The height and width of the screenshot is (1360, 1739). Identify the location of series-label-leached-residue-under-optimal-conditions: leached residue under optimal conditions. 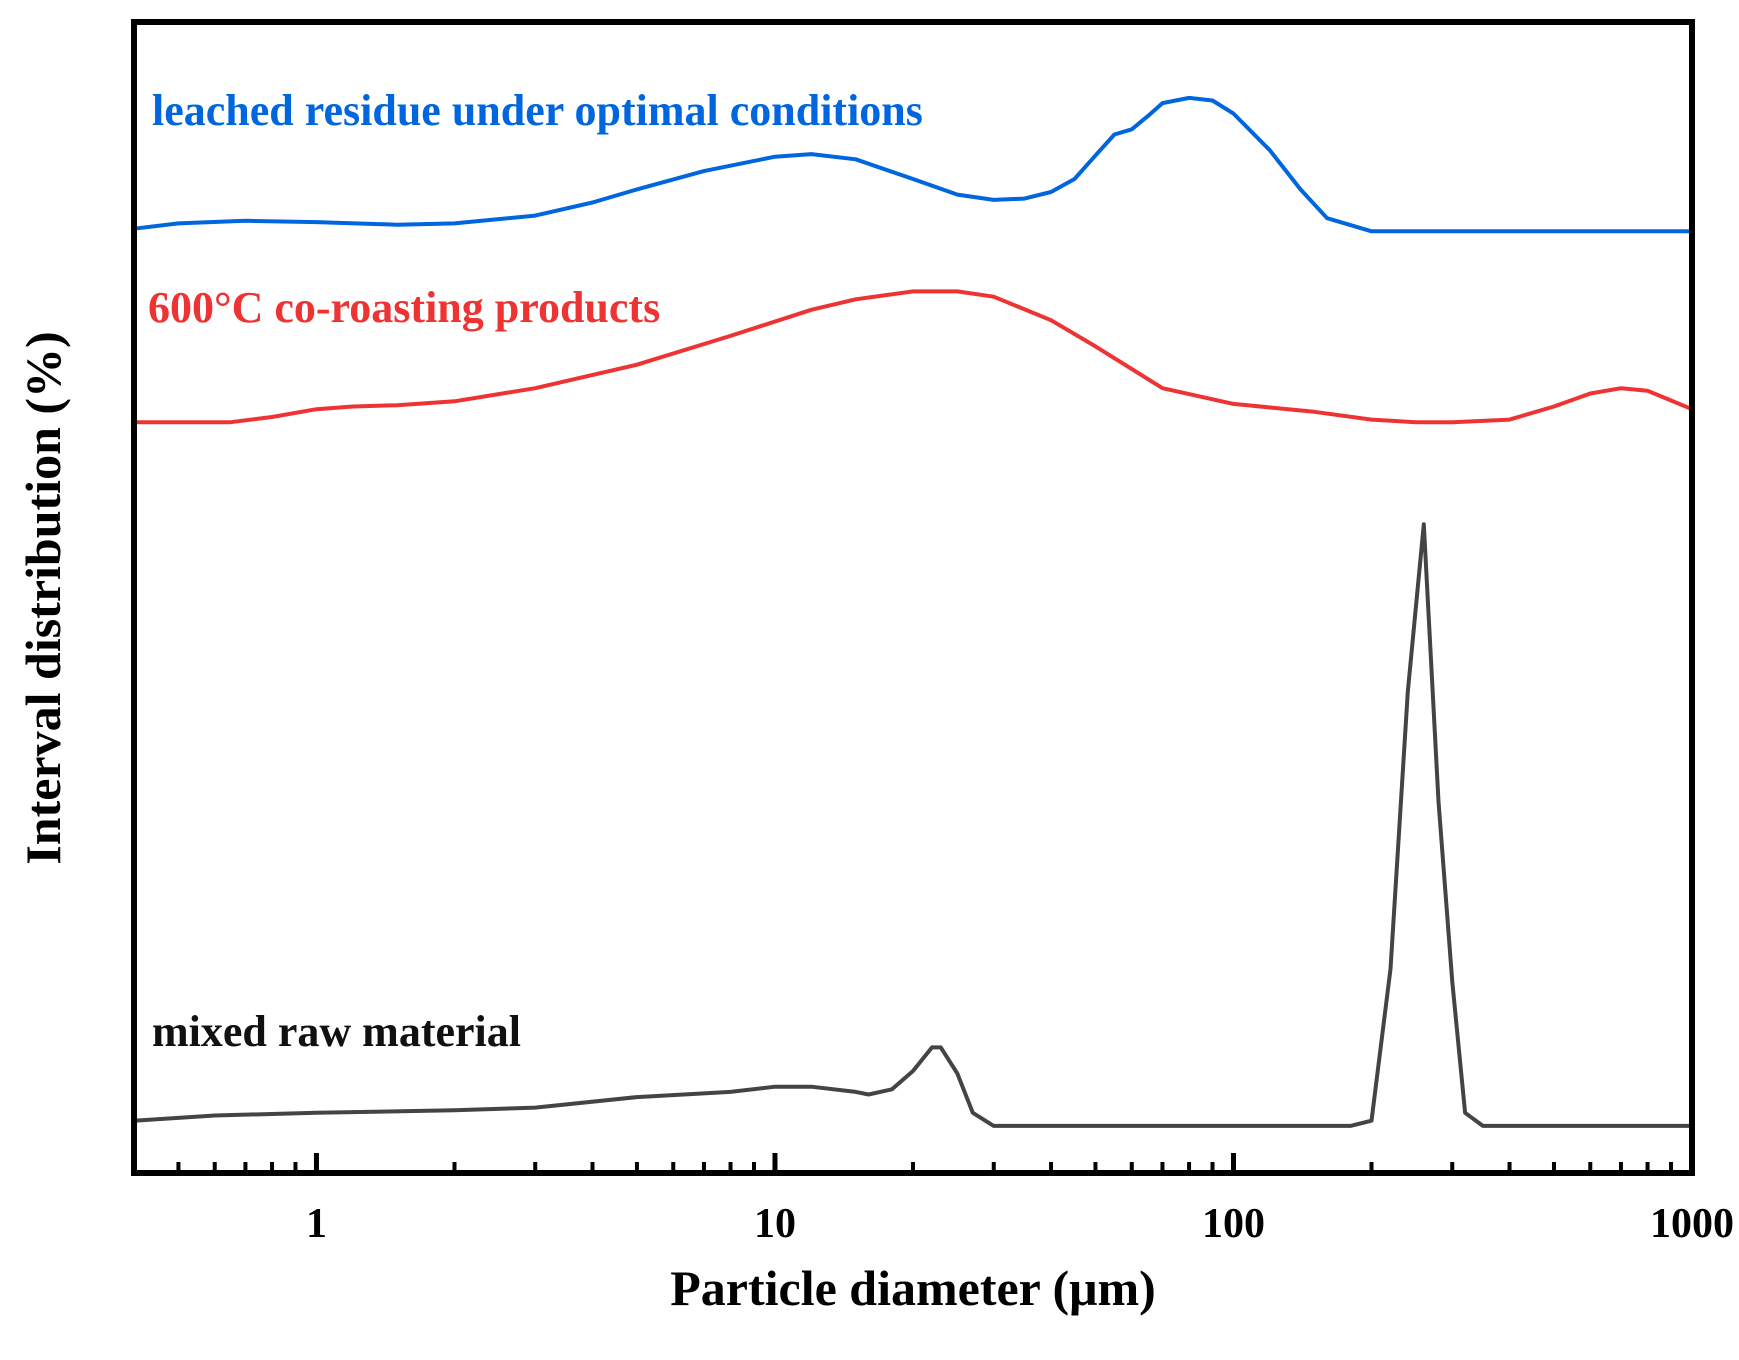
(537, 110).